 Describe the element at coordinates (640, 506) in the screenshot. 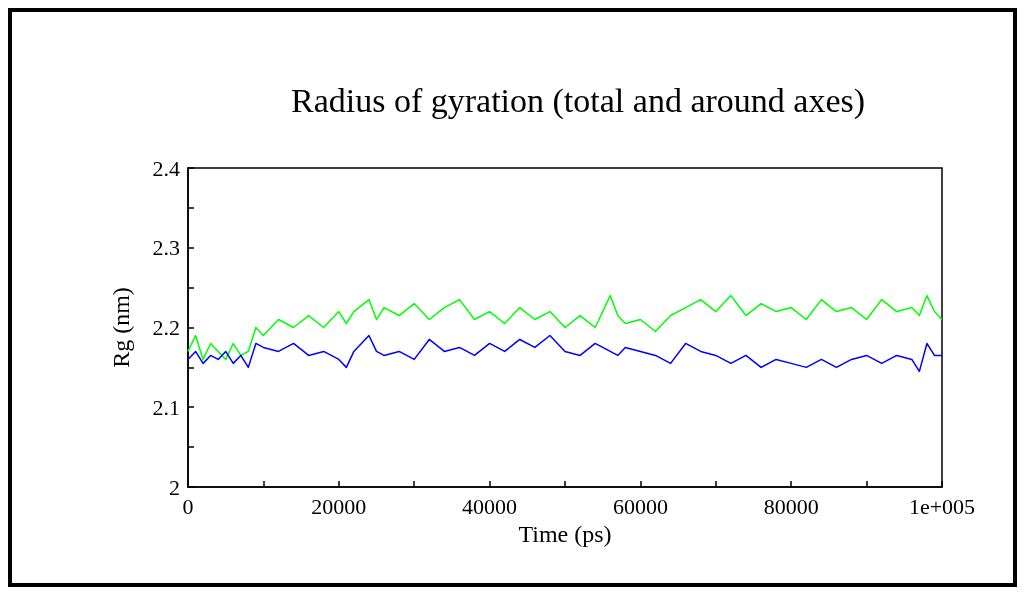

I see `x-tick-label: 60000` at that location.